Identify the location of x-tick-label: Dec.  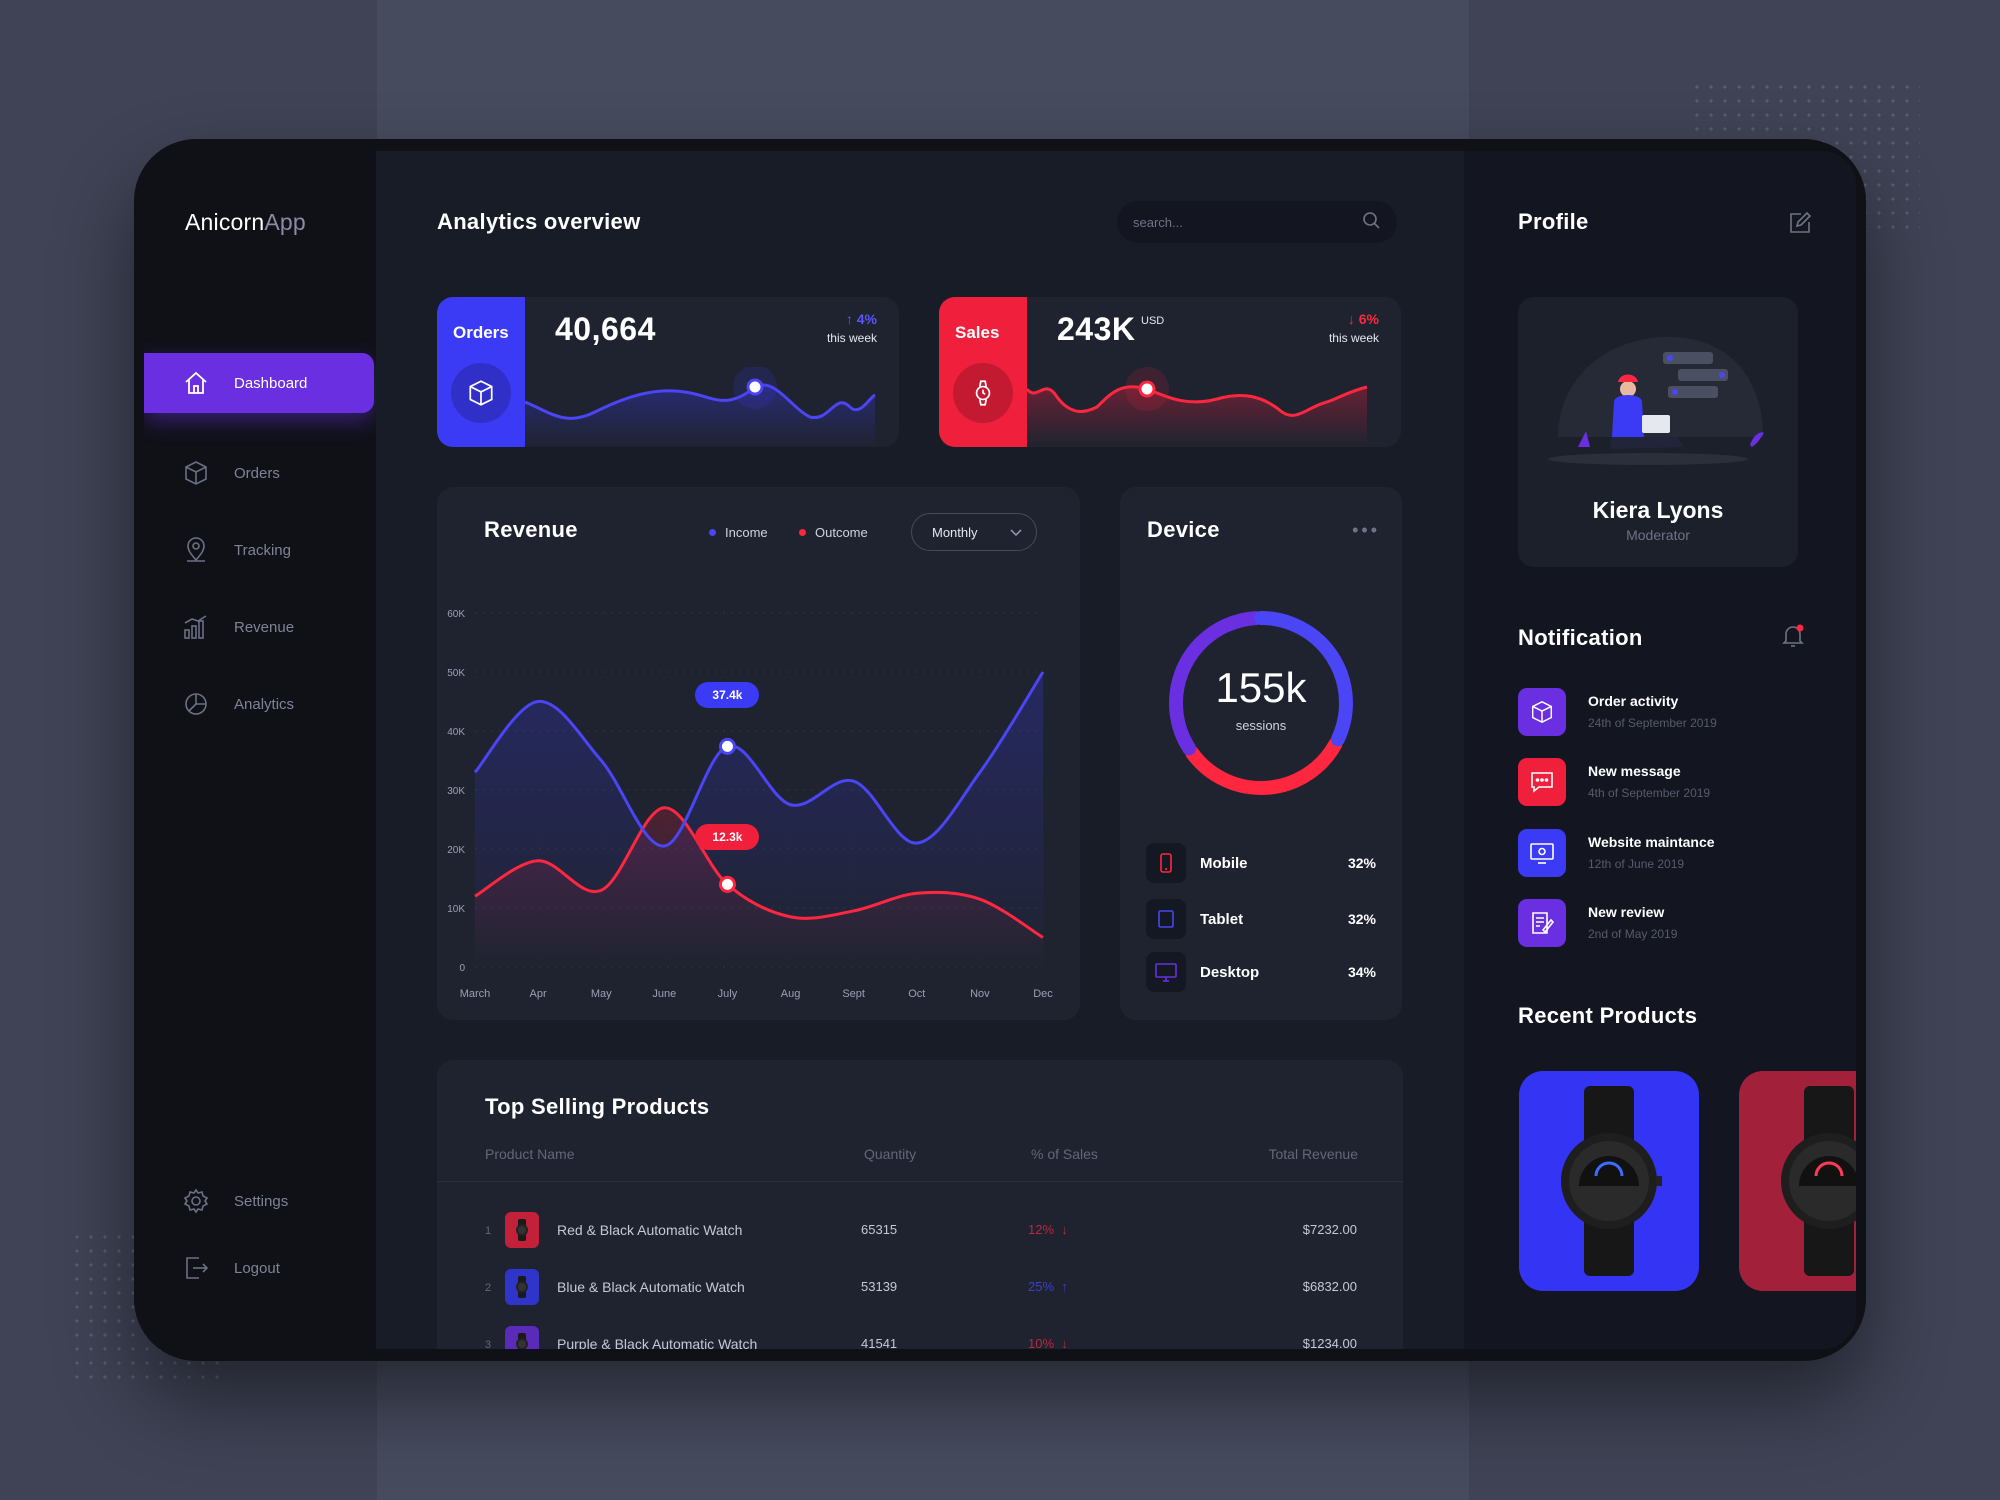
(1043, 994).